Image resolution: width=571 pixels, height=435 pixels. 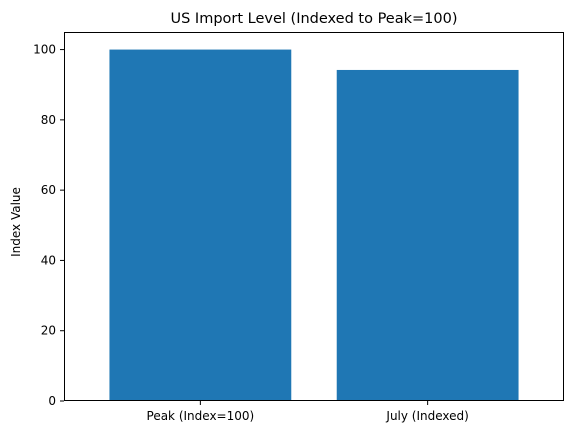 I want to click on y-axis: 0 20 40 60 80 100, so click(x=48, y=225).